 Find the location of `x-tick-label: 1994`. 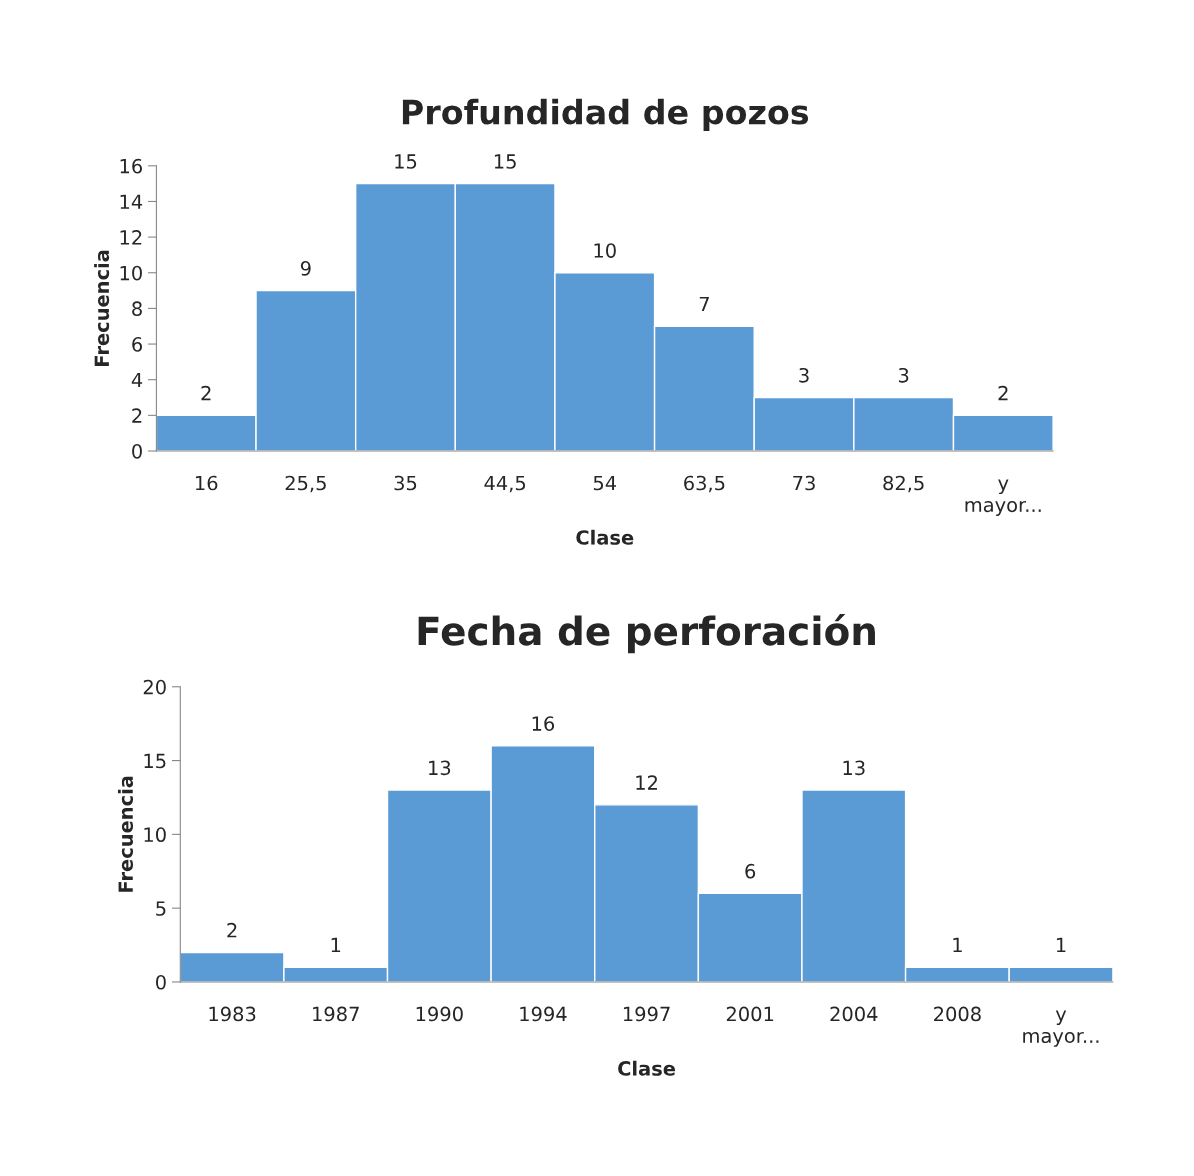

x-tick-label: 1994 is located at coordinates (543, 1014).